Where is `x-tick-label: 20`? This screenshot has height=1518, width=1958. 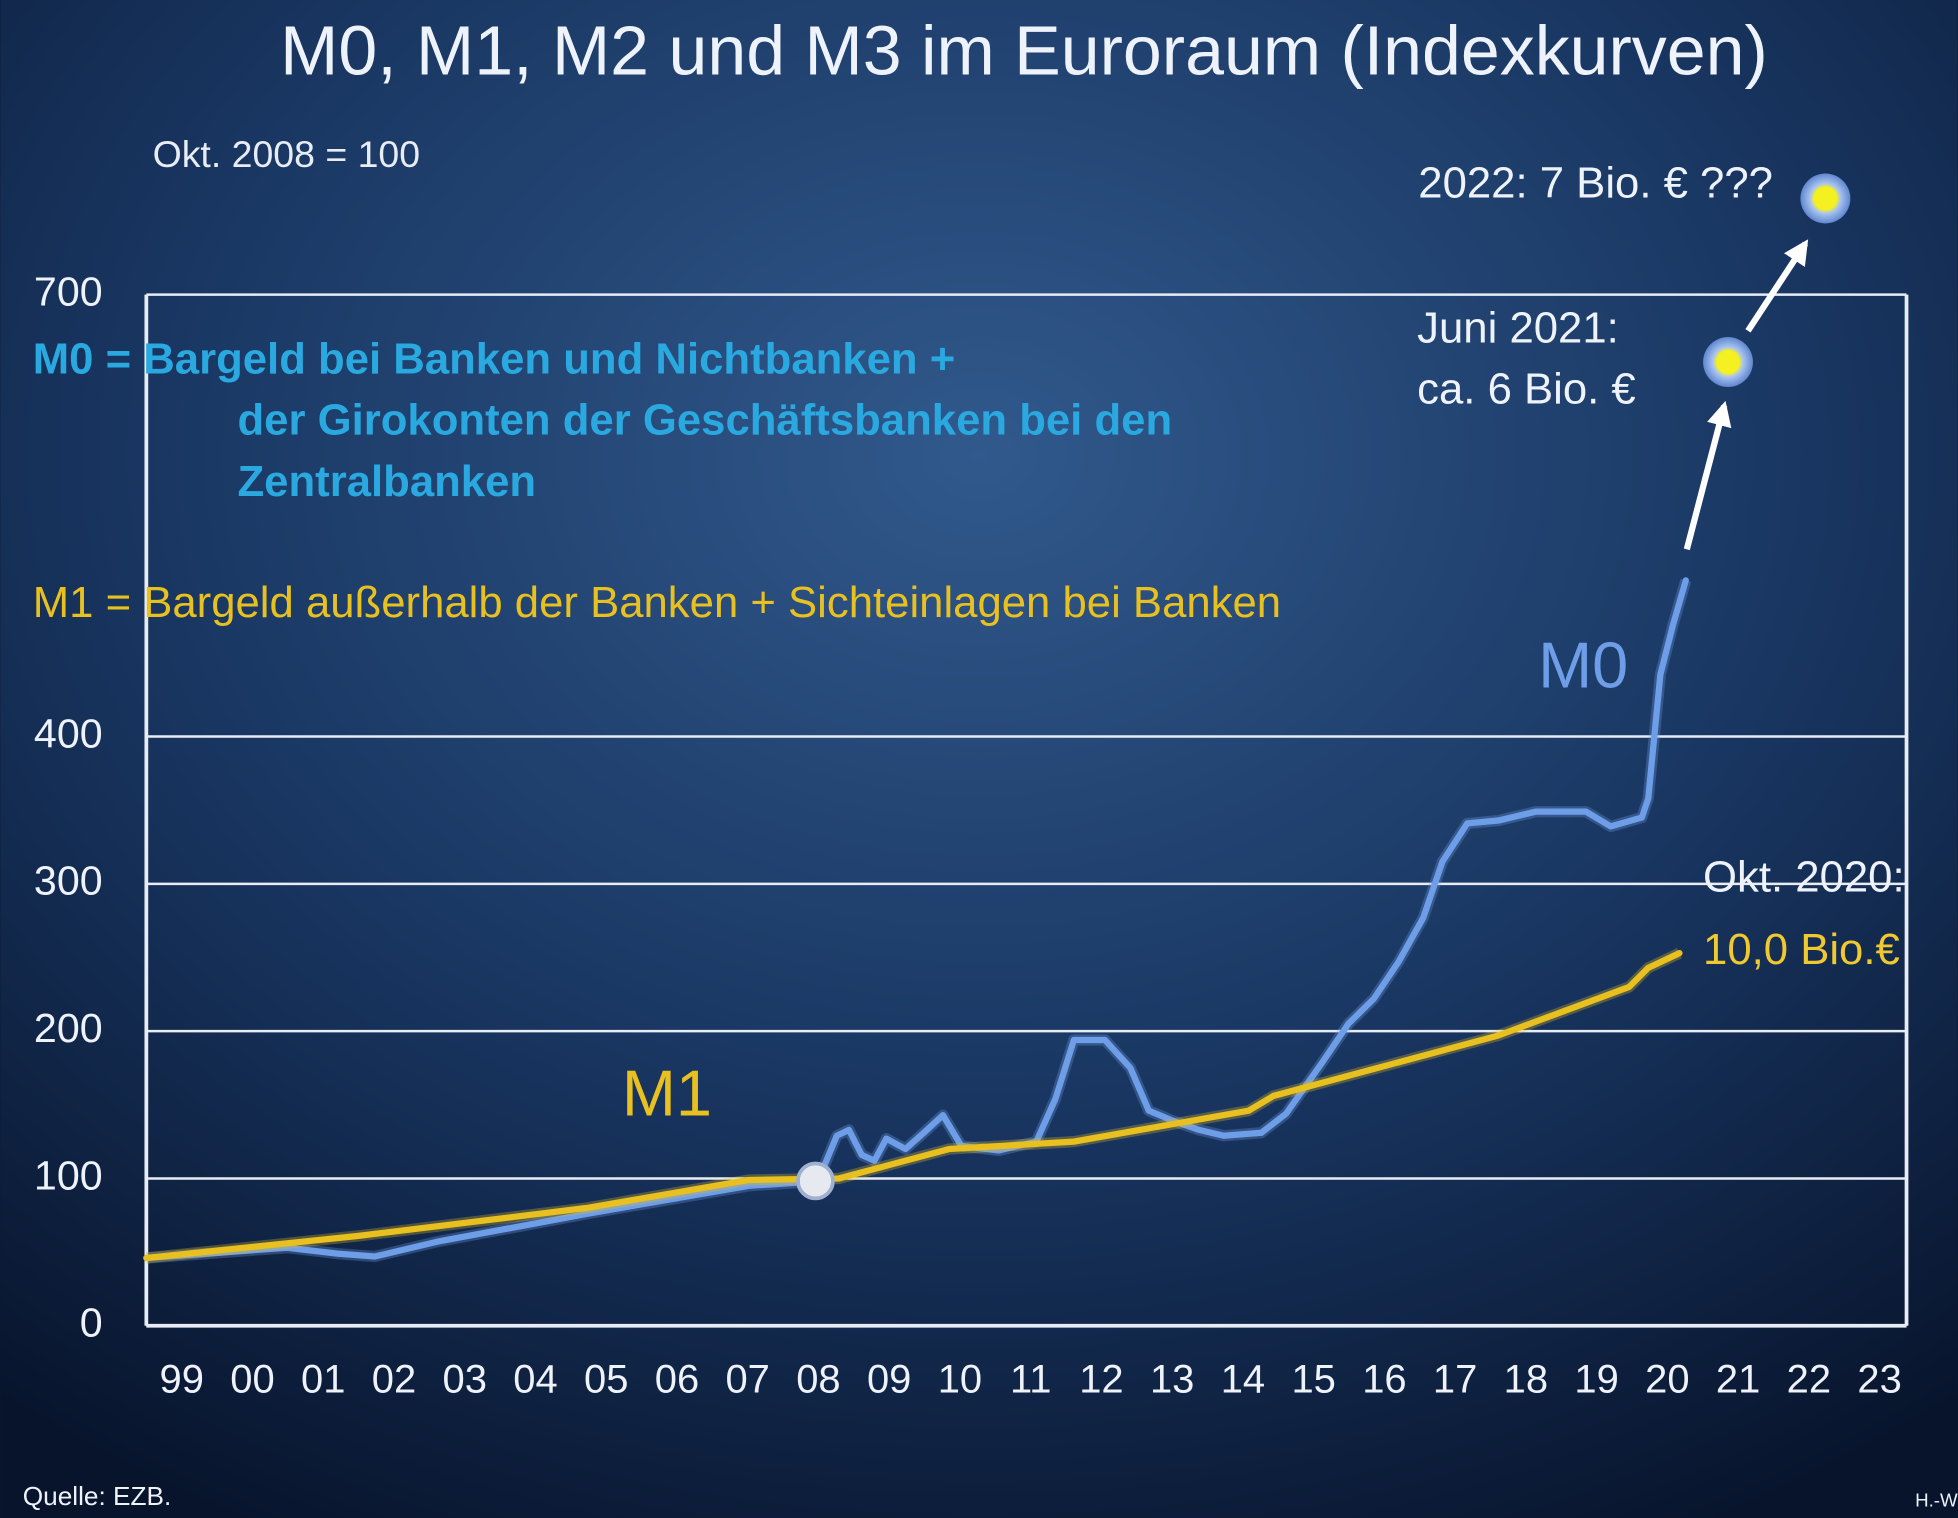 x-tick-label: 20 is located at coordinates (1667, 1379).